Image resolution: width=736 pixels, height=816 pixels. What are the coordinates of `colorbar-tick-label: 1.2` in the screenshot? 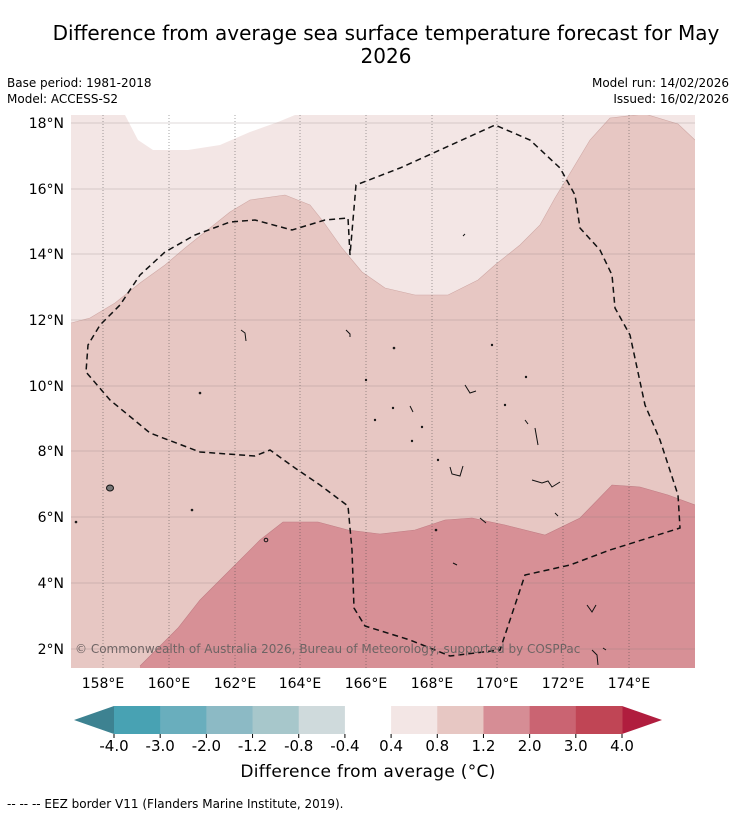 It's located at (484, 746).